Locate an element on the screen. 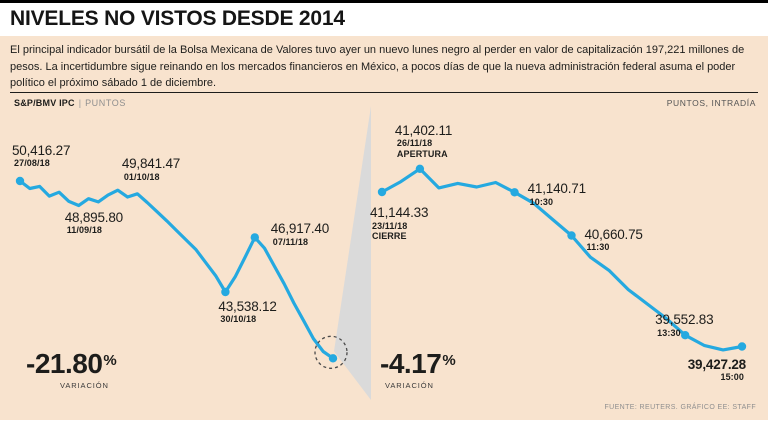 The image size is (768, 437). left-chart-header: S&P/BMV IPC | PUNTOS is located at coordinates (70, 103).